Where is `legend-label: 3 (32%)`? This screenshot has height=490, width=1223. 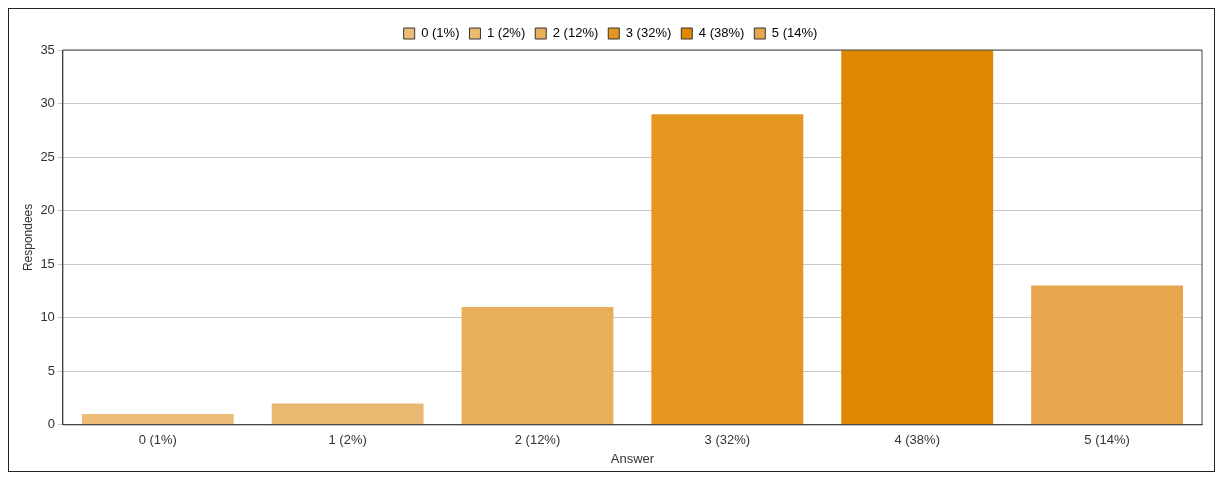
legend-label: 3 (32%) is located at coordinates (648, 33).